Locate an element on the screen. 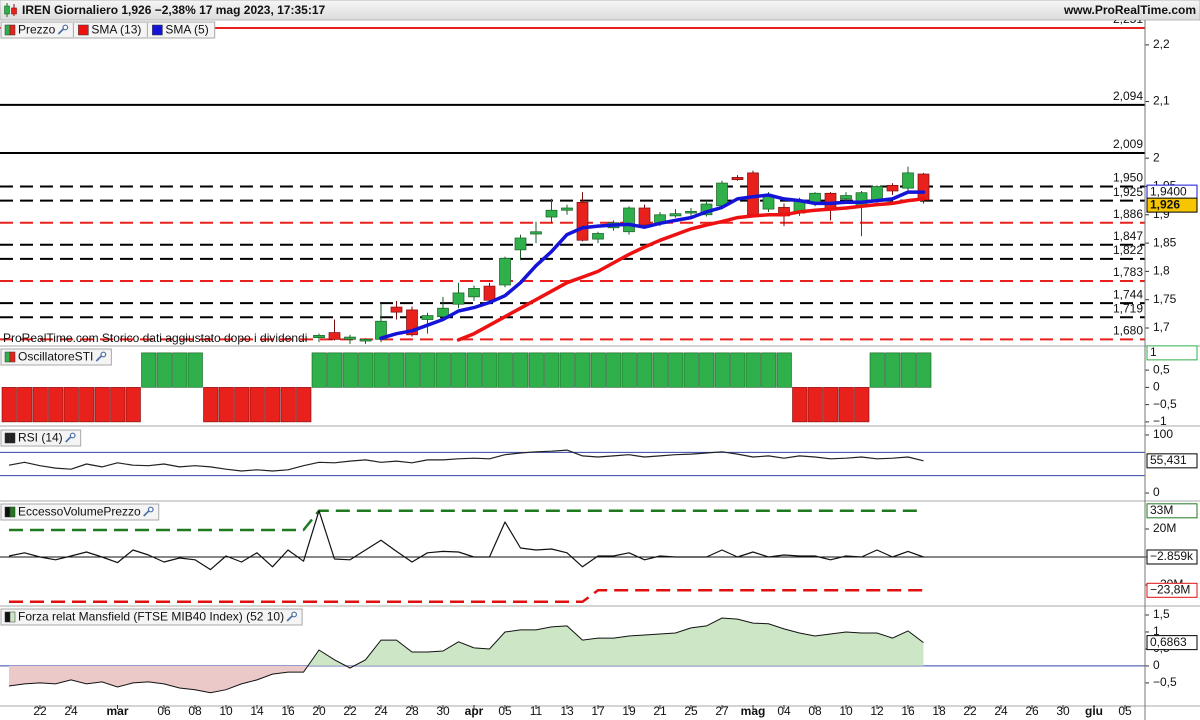 The width and height of the screenshot is (1200, 720). x-tick-label: 30 is located at coordinates (1063, 711).